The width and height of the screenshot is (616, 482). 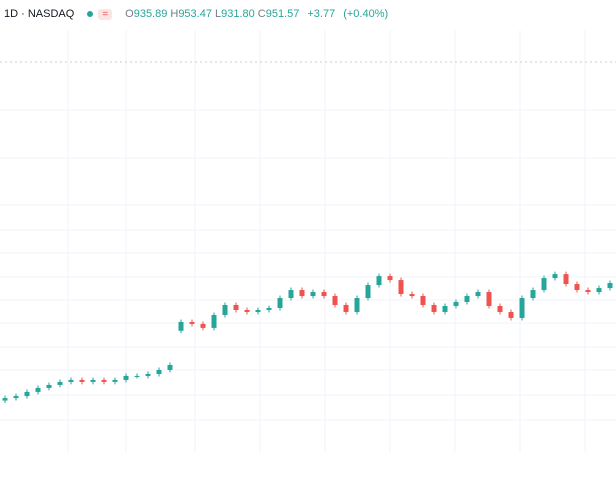 I want to click on ohlc-key: H, so click(x=174, y=14).